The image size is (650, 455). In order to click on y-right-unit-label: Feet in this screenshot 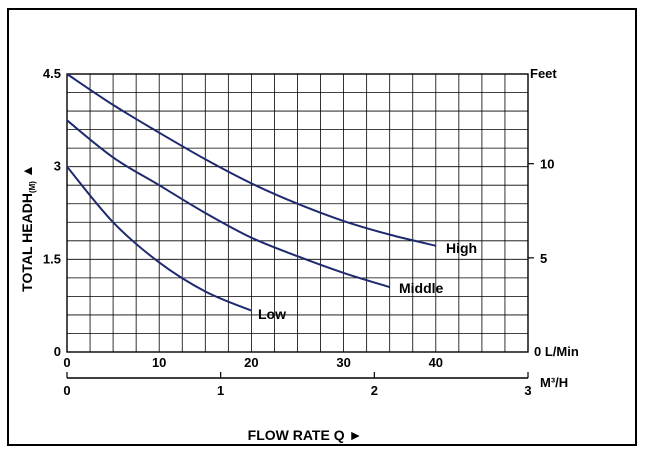, I will do `click(543, 73)`.